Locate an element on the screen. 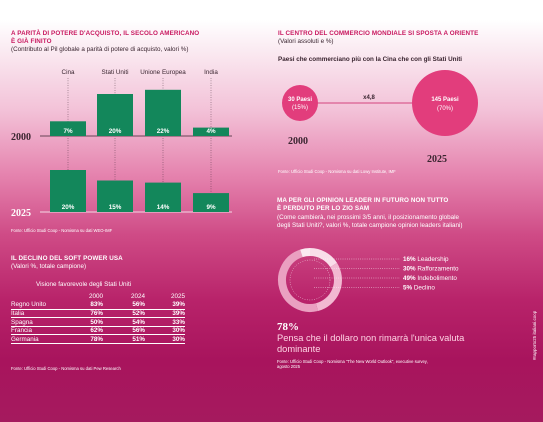 This screenshot has height=422, width=543. multiplier-label: x4,8 is located at coordinates (369, 98).